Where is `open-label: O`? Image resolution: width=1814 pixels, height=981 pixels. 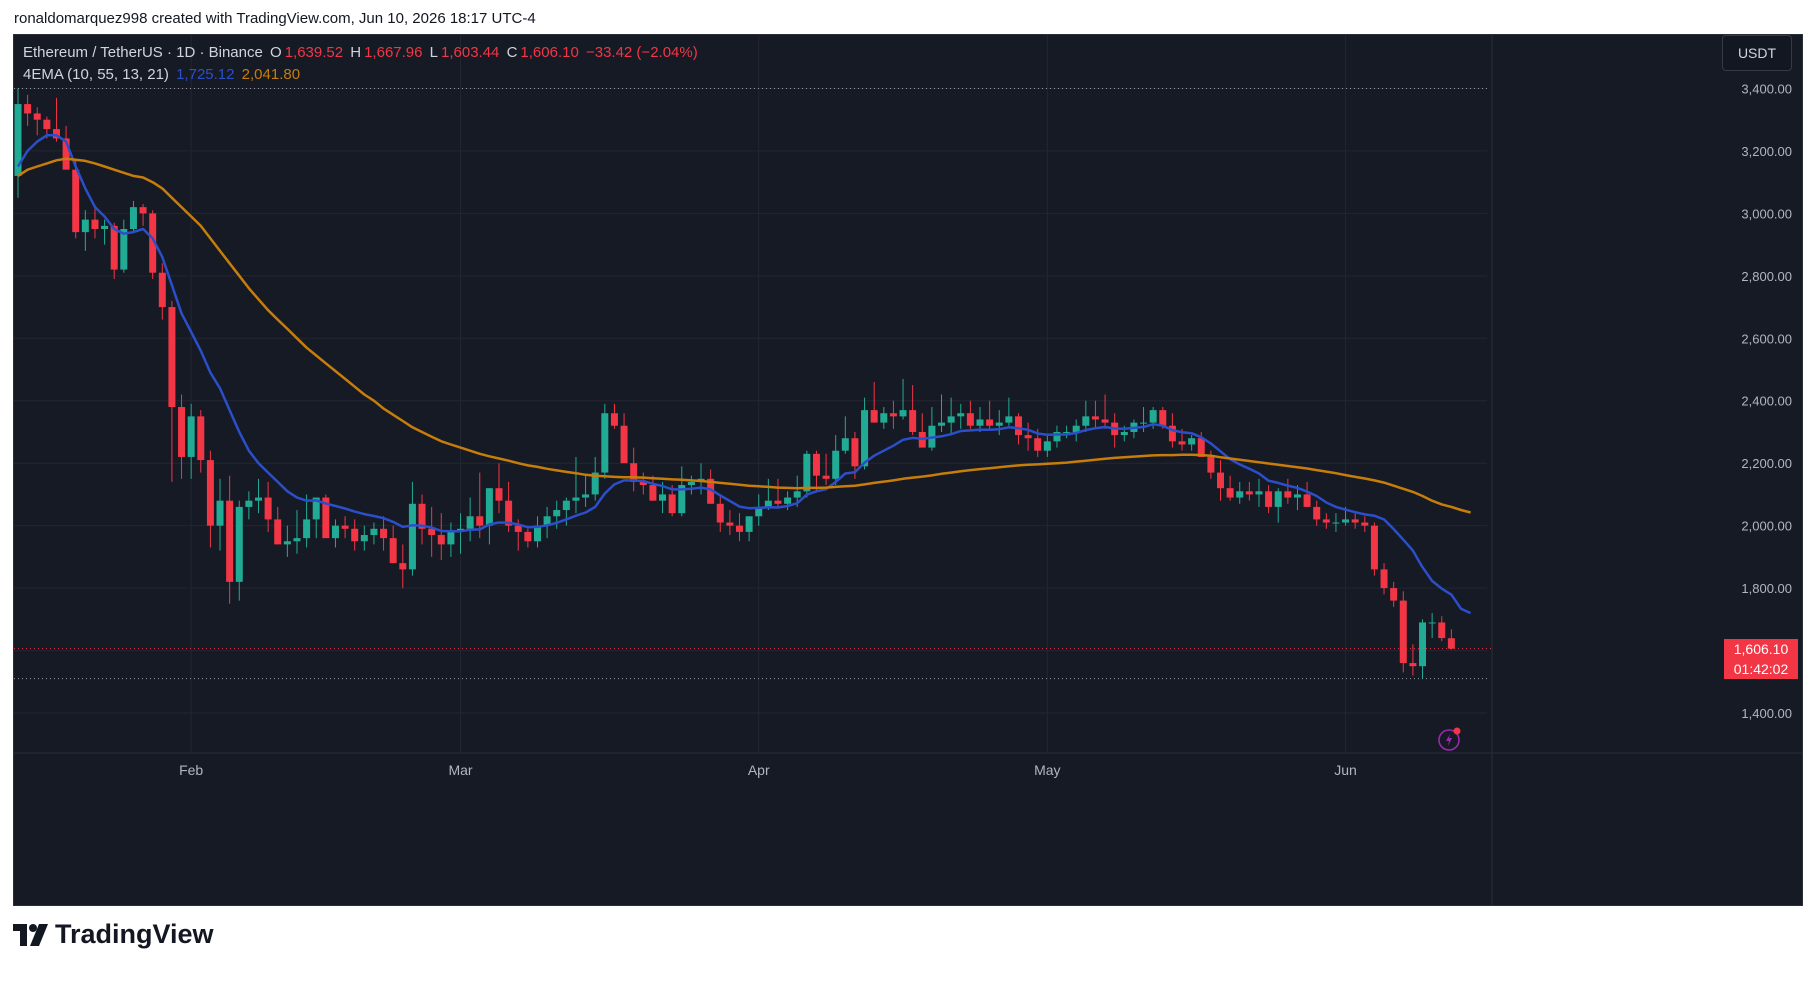
open-label: O is located at coordinates (276, 52).